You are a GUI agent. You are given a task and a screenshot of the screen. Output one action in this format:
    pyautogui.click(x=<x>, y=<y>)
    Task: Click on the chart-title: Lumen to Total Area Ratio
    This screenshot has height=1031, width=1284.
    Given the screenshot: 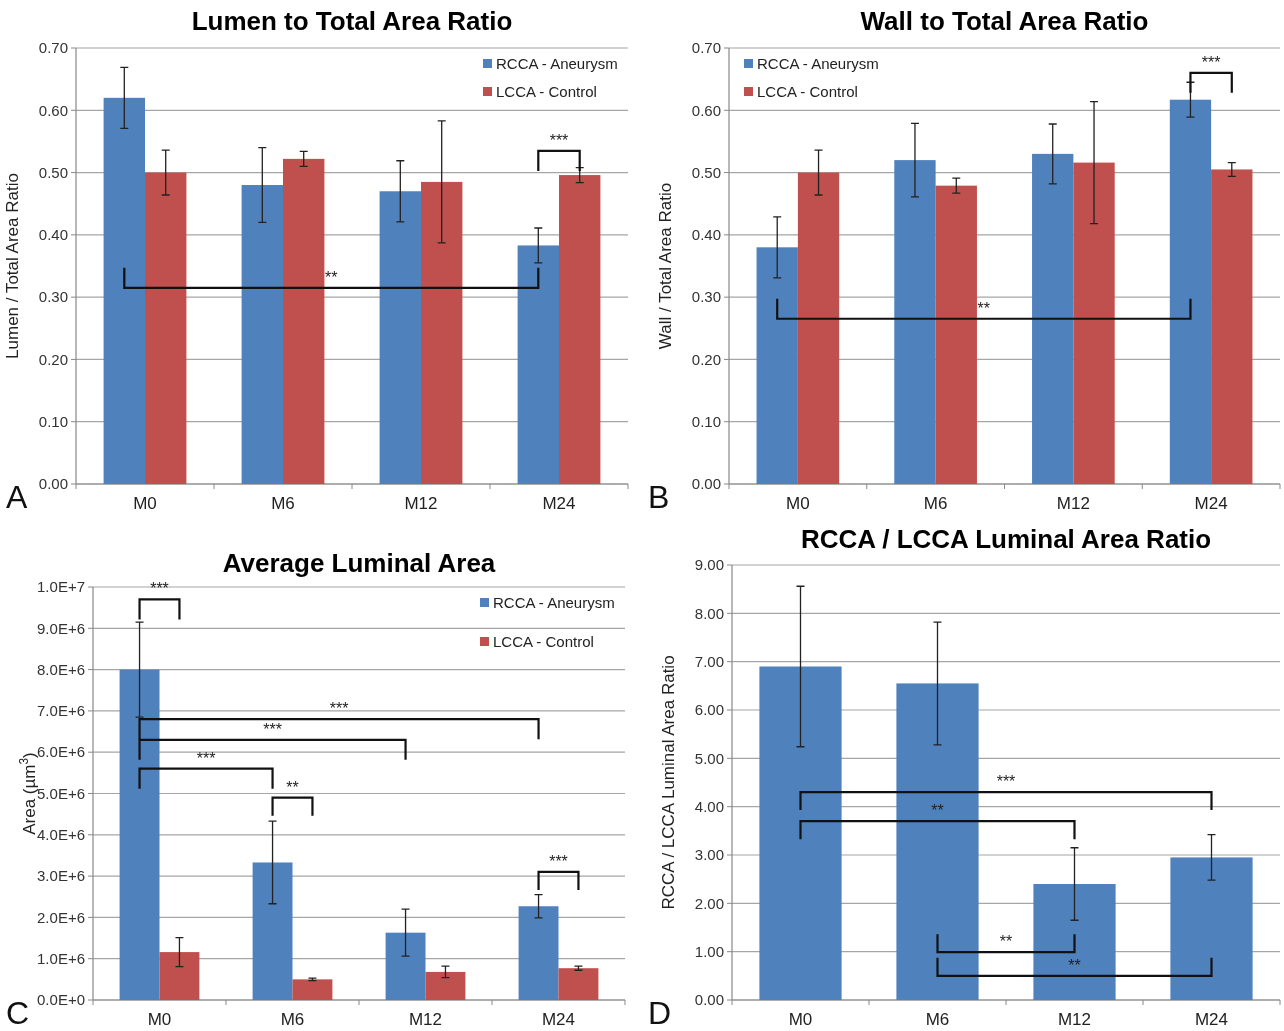 What is the action you would take?
    pyautogui.click(x=352, y=21)
    